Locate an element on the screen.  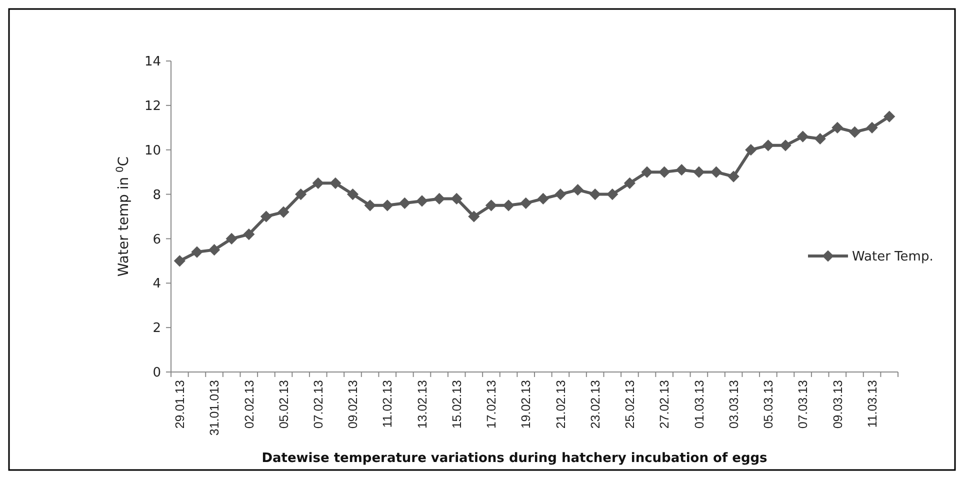
x-tick-label: 01.03.13 is located at coordinates (699, 404).